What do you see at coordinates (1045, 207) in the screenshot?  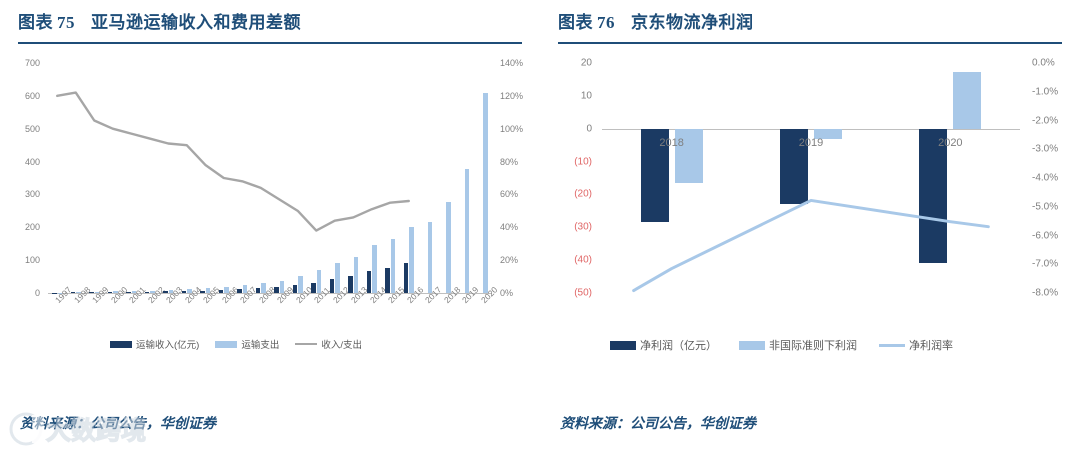 I see `right-axis-tick: -5.0%` at bounding box center [1045, 207].